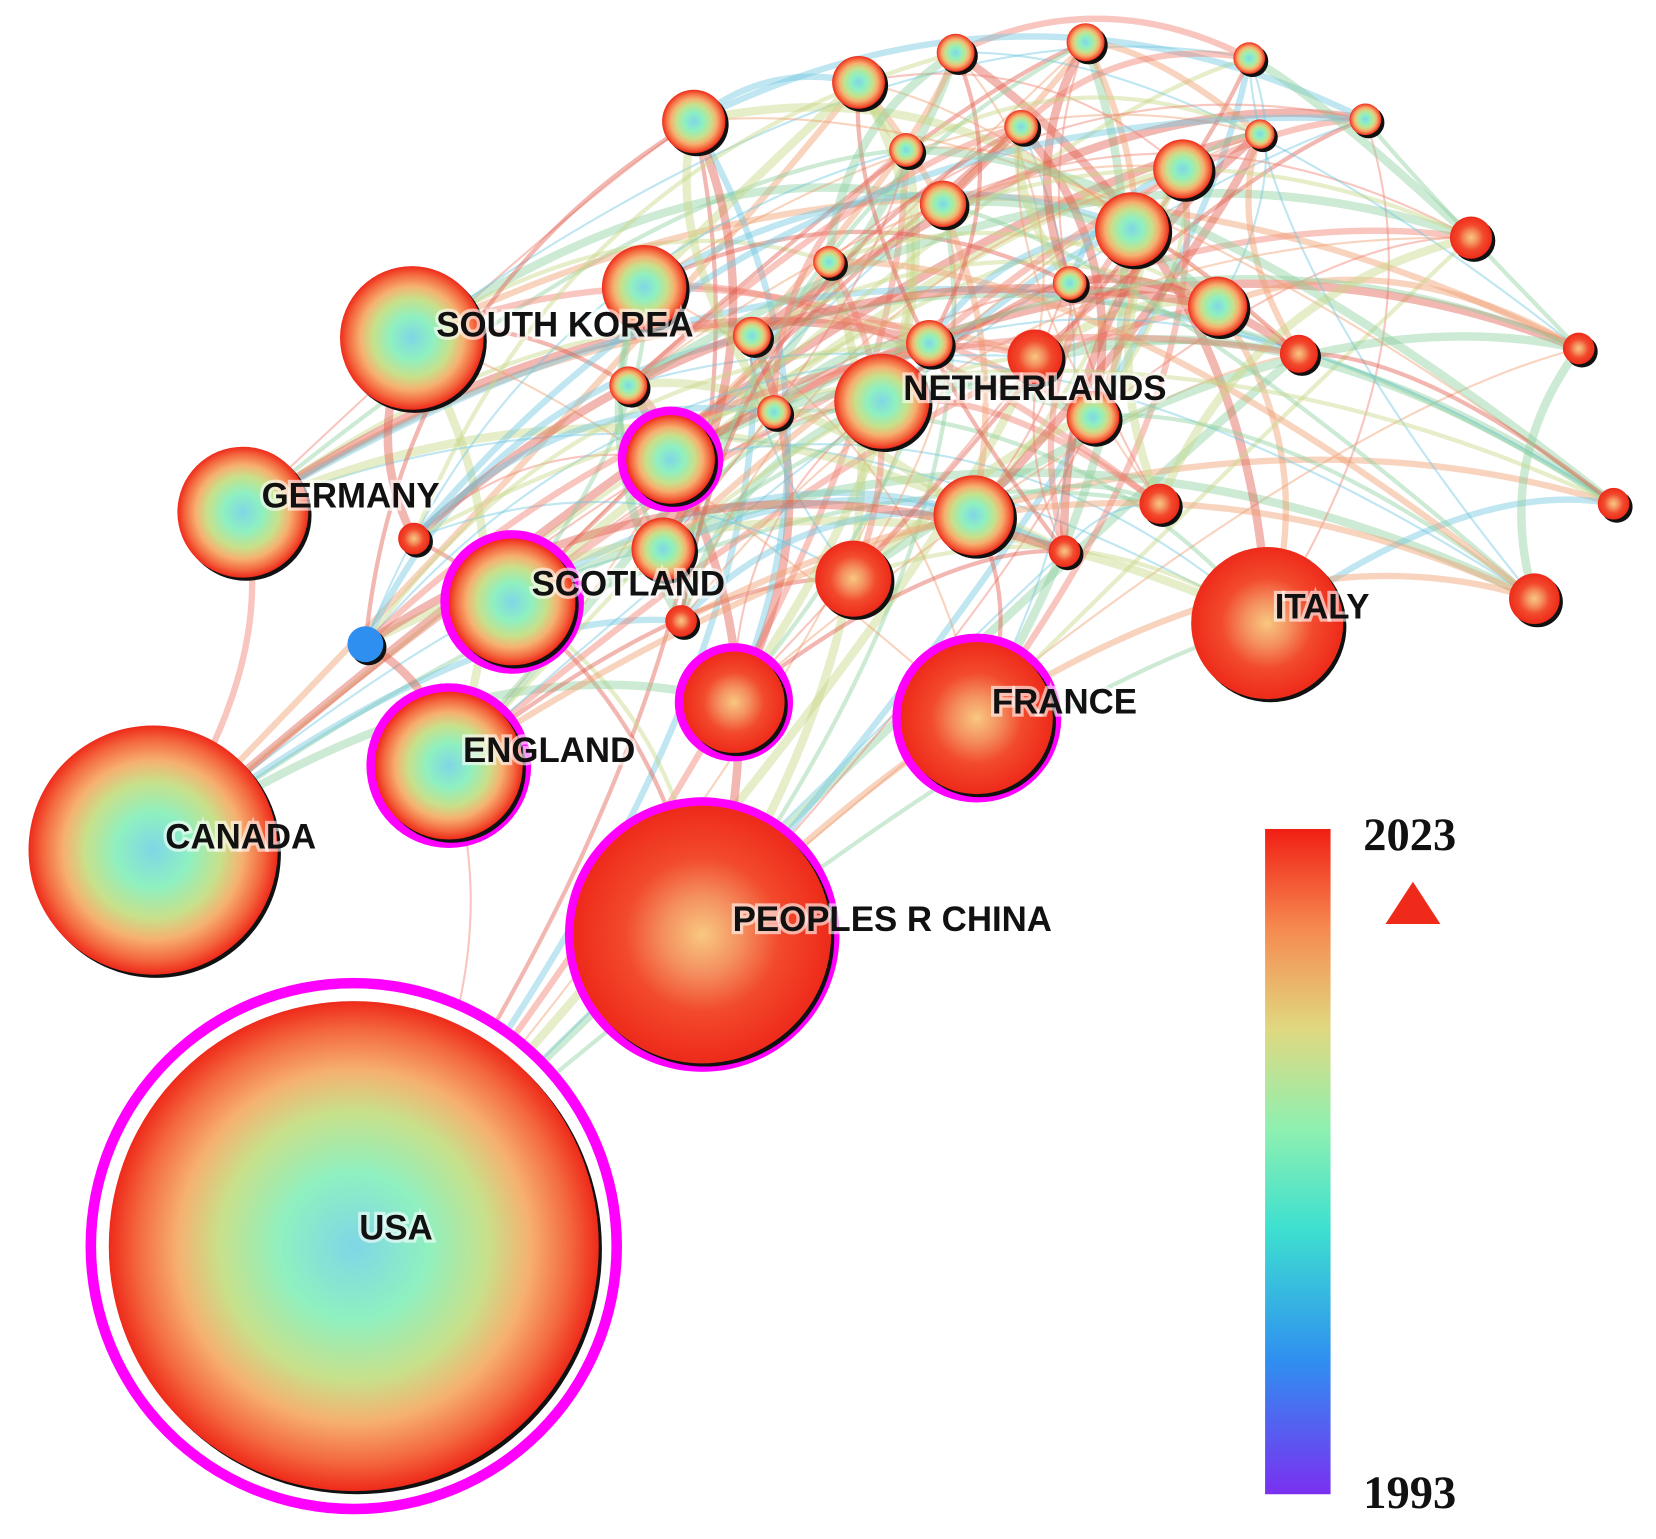  Describe the element at coordinates (628, 583) in the screenshot. I see `node-label: SCOTLAND` at that location.